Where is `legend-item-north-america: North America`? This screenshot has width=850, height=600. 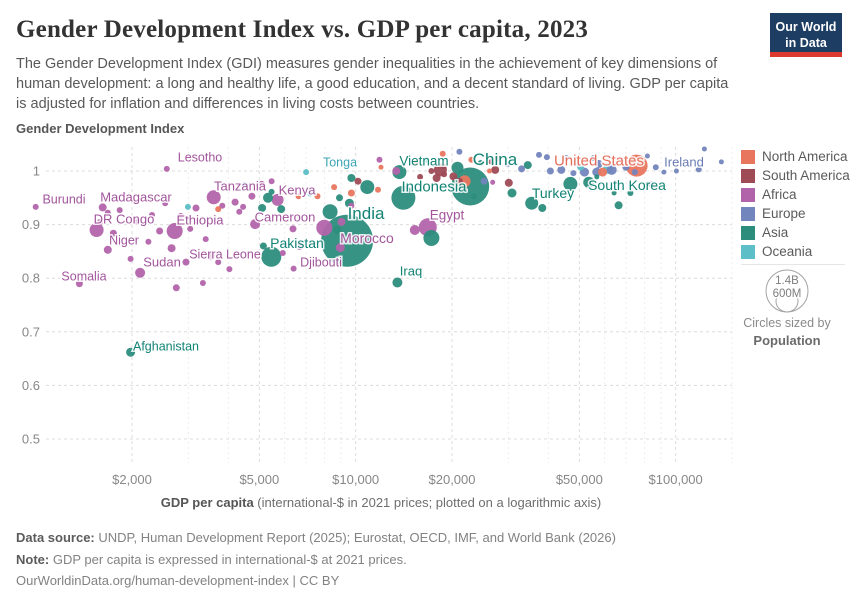 legend-item-north-america: North America is located at coordinates (795, 156).